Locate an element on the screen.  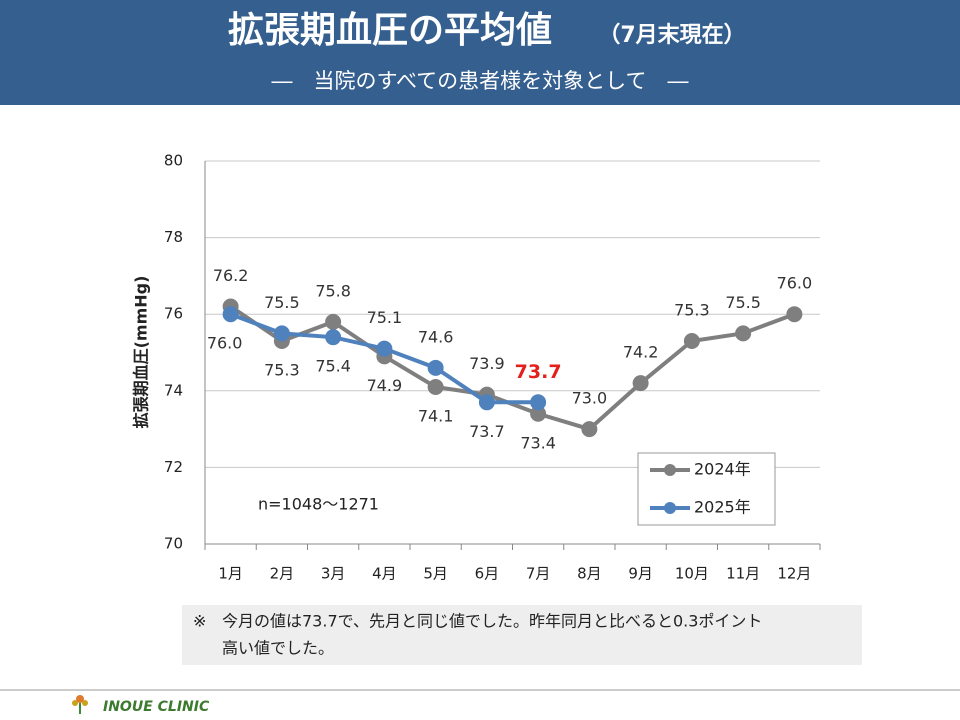
value-label: 74.1 is located at coordinates (436, 415).